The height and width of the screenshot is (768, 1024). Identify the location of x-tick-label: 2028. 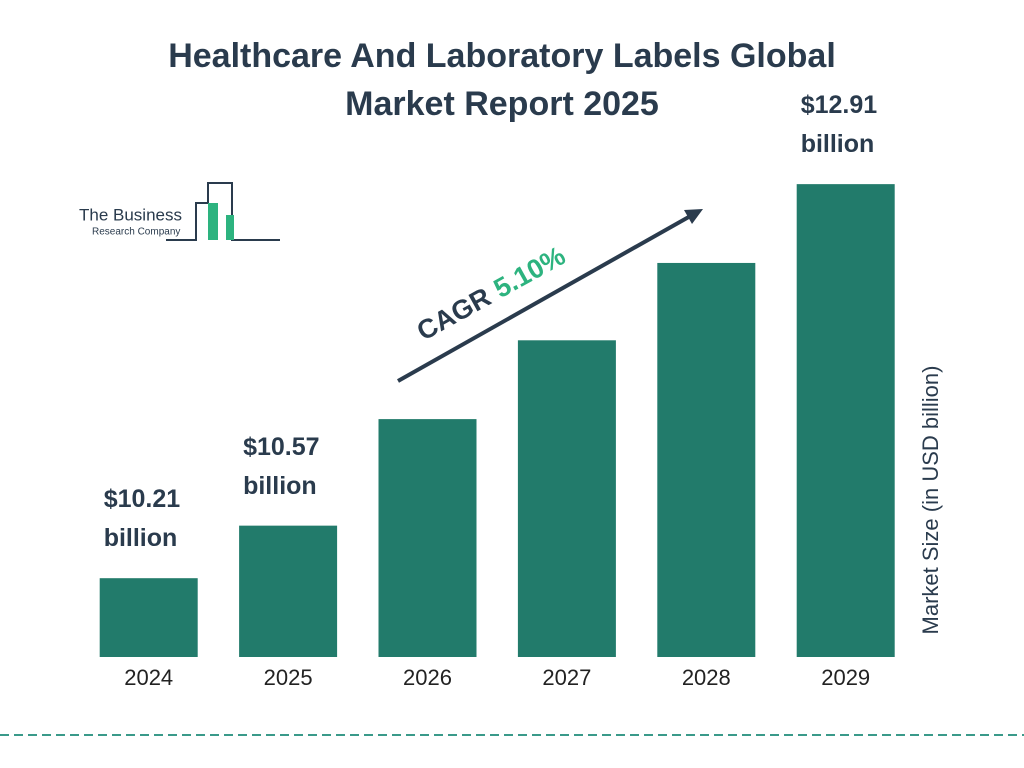
(706, 677).